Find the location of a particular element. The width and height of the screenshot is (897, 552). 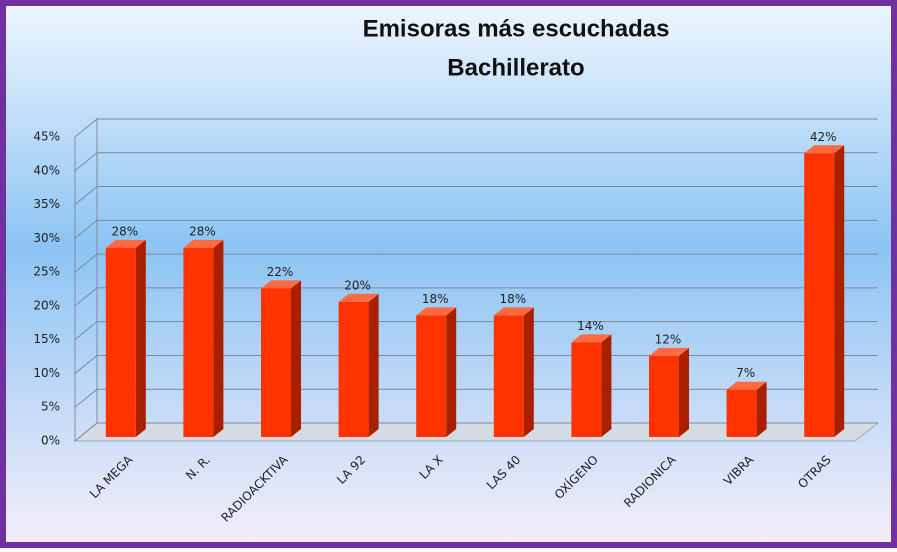

y-tick-label: 40% is located at coordinates (46, 170).